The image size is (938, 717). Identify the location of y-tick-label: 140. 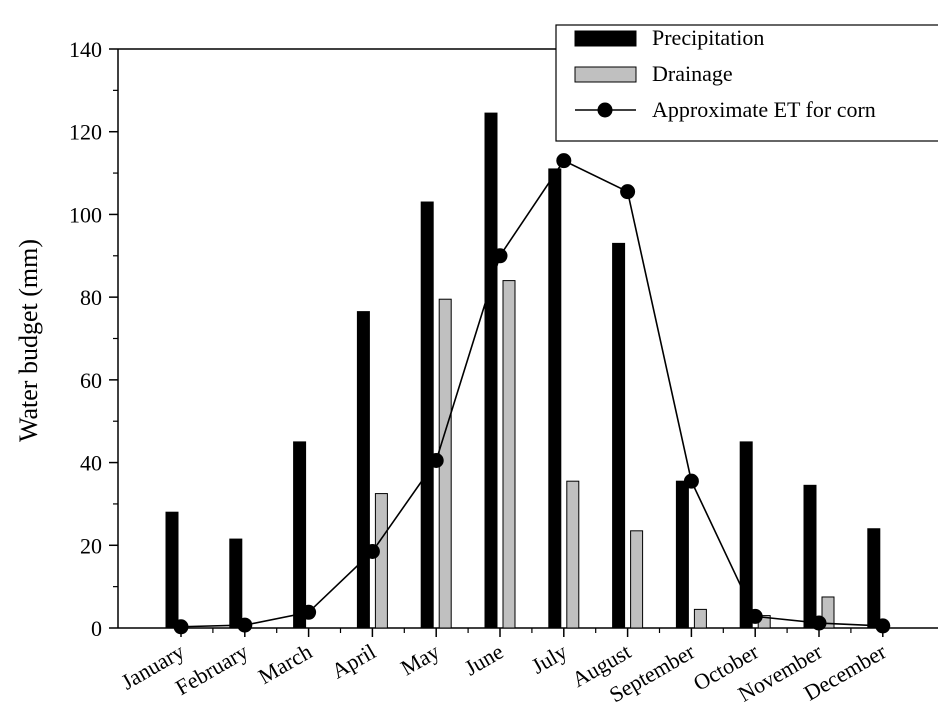
(85, 49).